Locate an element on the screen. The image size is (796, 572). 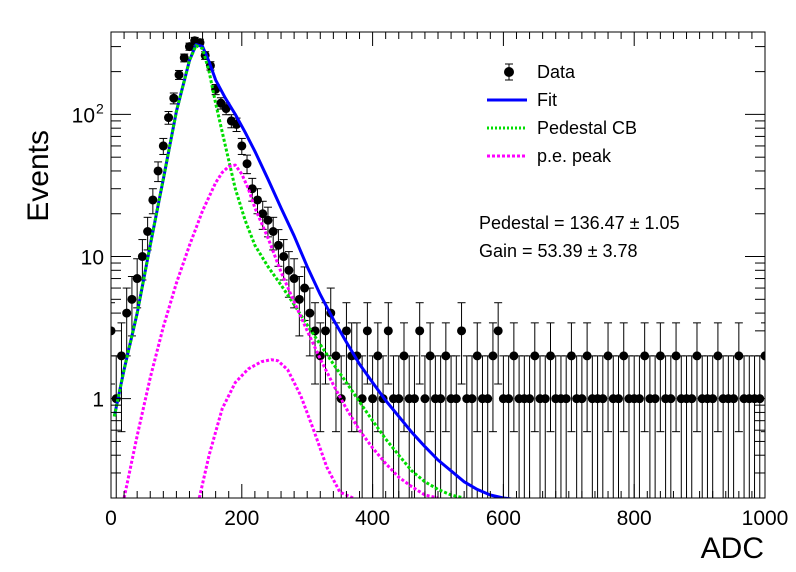
x-tick-label: 1000 is located at coordinates (765, 518).